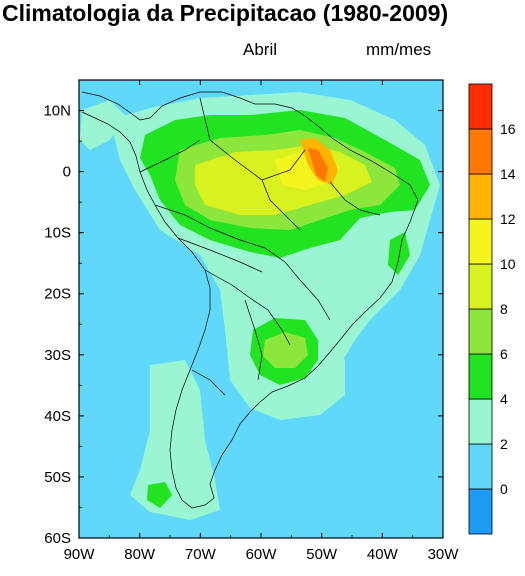  I want to click on lat-tick-label: 30S, so click(57, 355).